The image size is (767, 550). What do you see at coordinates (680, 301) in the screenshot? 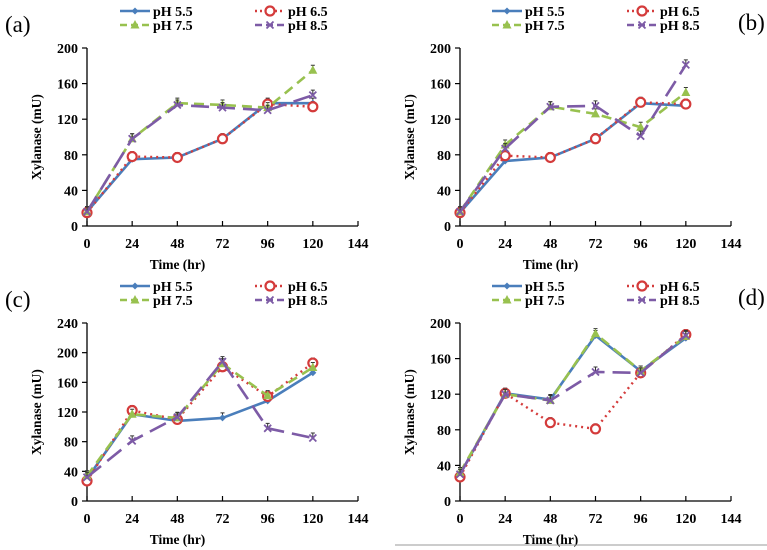
I see `legend-label: pH 8.5` at bounding box center [680, 301].